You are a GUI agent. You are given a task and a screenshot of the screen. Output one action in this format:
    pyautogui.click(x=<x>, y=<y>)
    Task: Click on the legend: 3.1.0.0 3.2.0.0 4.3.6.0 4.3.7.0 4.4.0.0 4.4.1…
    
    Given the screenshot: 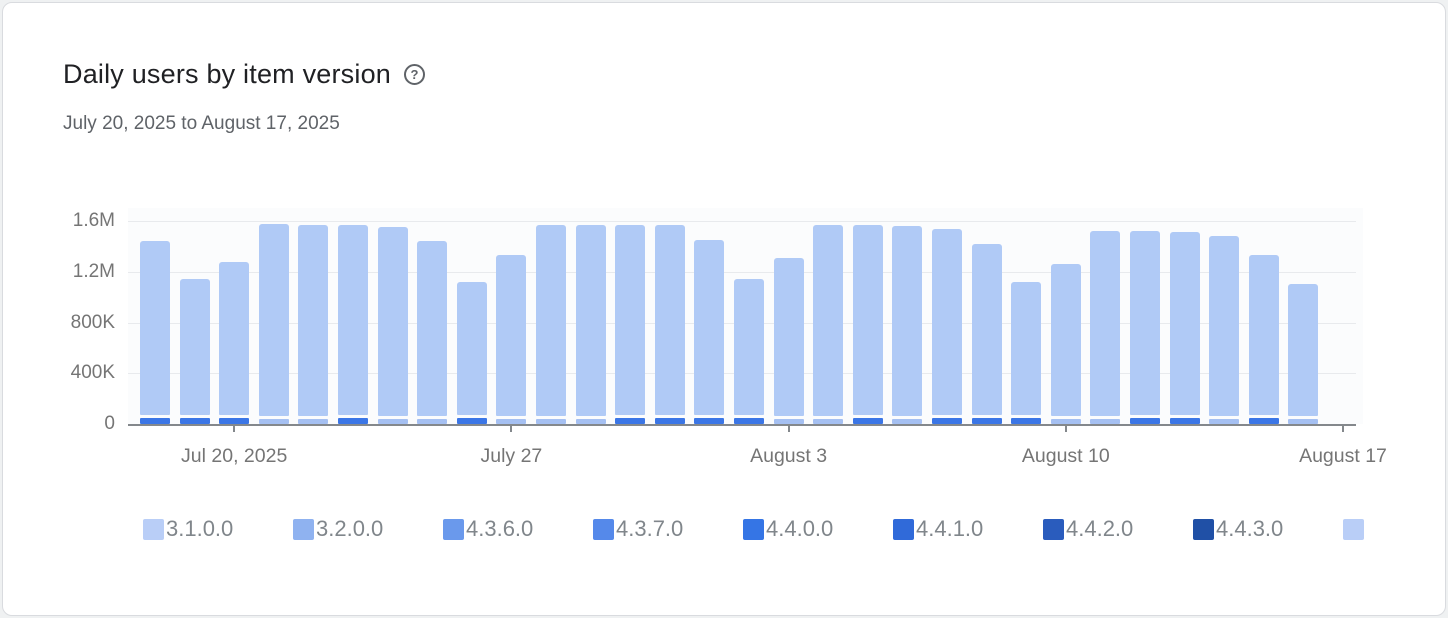 What is the action you would take?
    pyautogui.click(x=725, y=530)
    